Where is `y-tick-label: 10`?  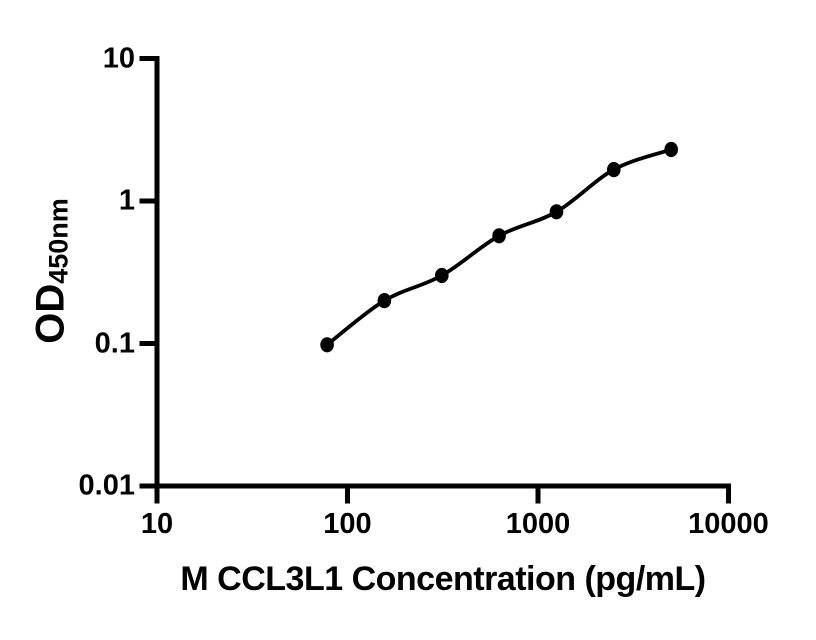
y-tick-label: 10 is located at coordinates (118, 58).